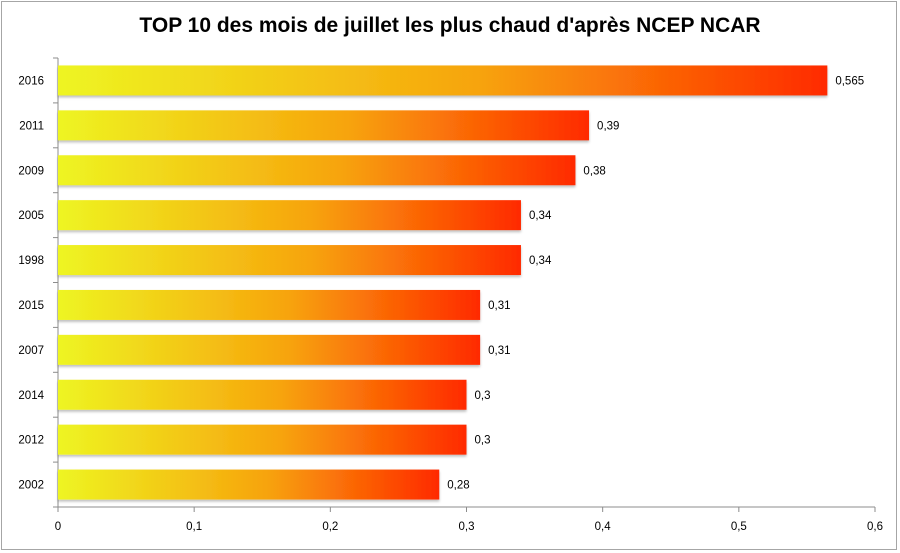 The image size is (900, 553). Describe the element at coordinates (458, 486) in the screenshot. I see `data-label: 0,28` at that location.